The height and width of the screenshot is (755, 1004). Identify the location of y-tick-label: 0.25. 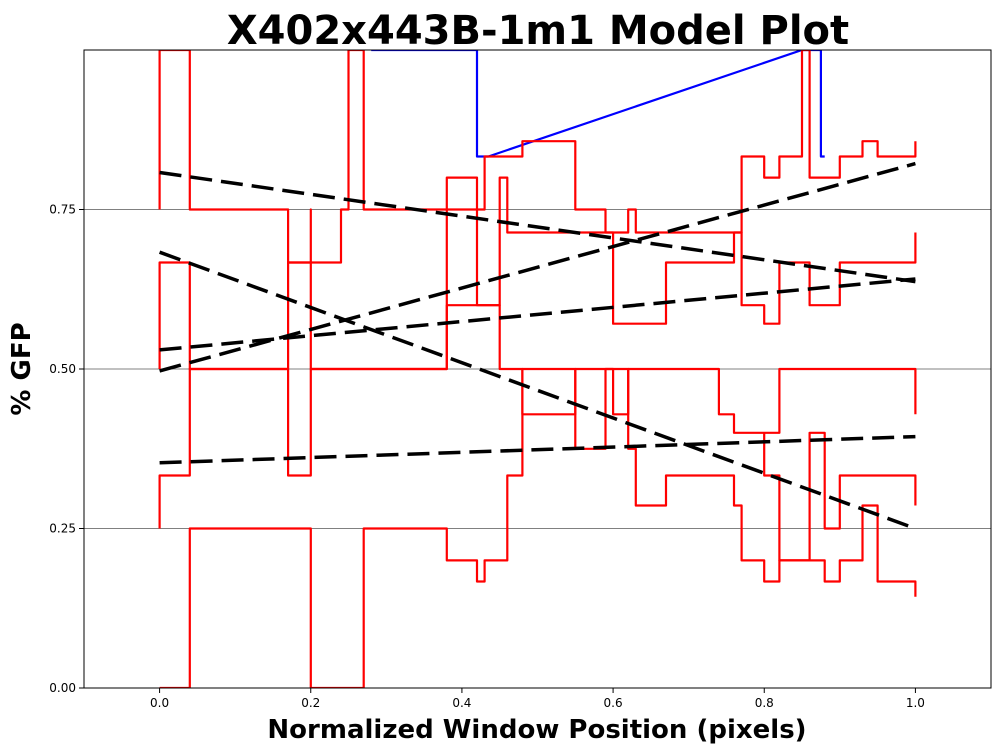
(62, 529).